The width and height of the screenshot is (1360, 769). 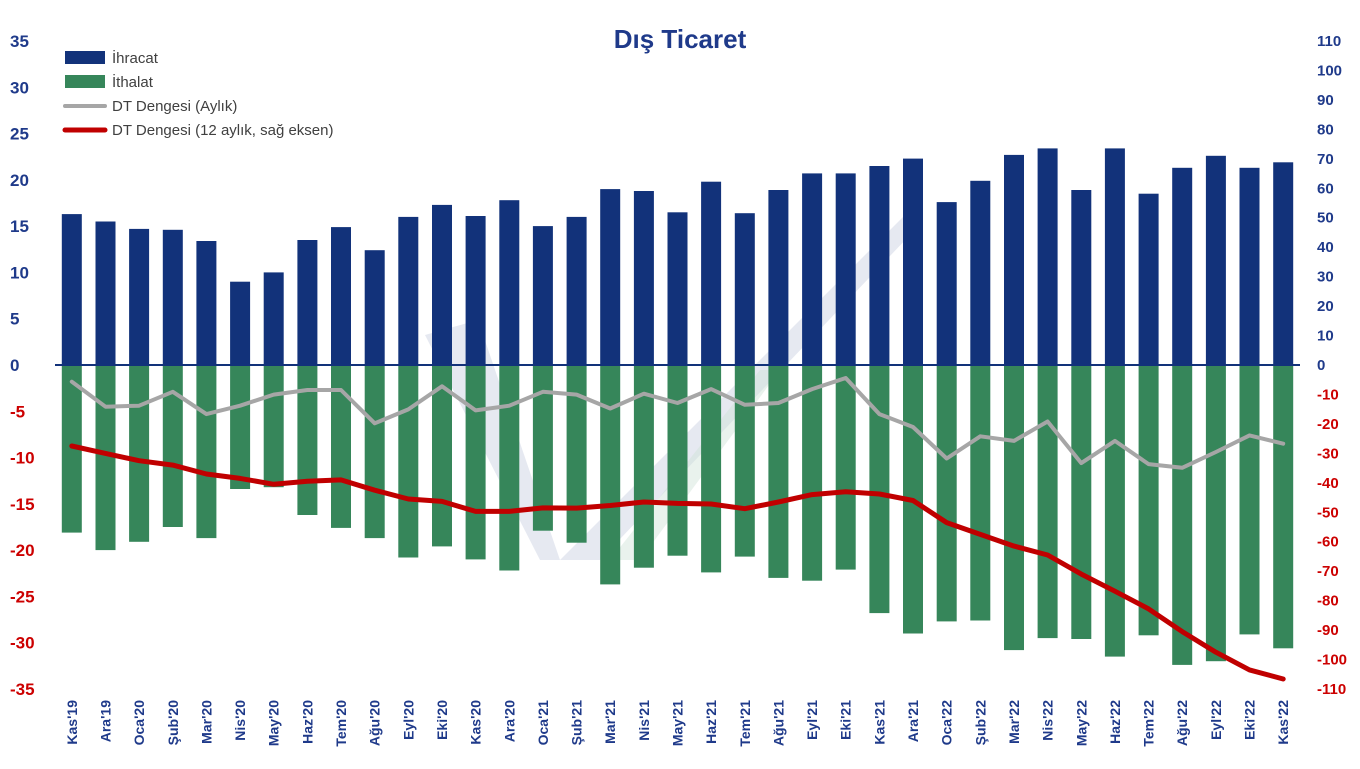 What do you see at coordinates (879, 722) in the screenshot?
I see `x-tick-label: Kas'21` at bounding box center [879, 722].